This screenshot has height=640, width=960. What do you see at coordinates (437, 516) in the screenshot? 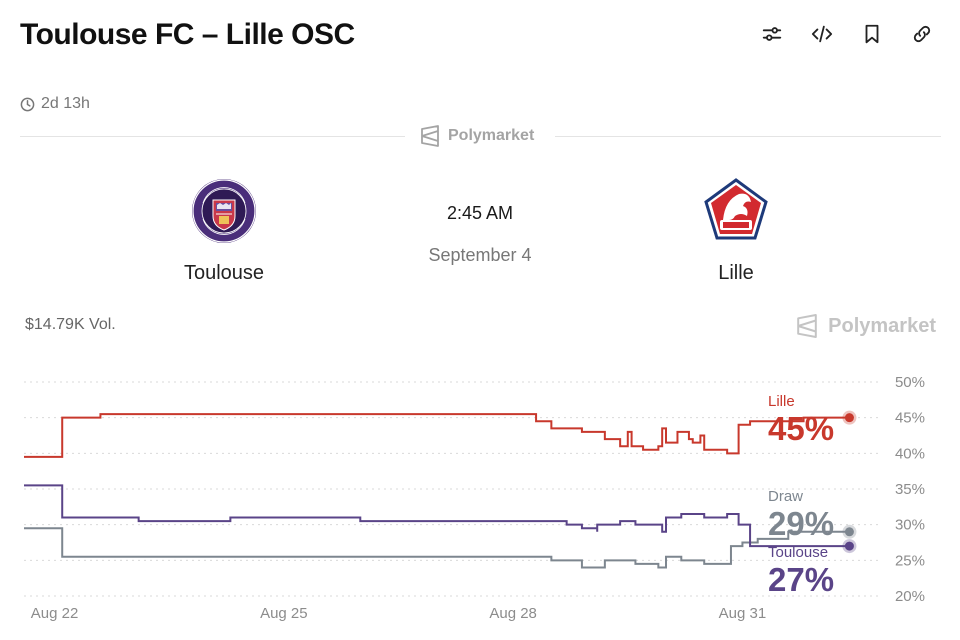
I see `series-line-toulouse` at bounding box center [437, 516].